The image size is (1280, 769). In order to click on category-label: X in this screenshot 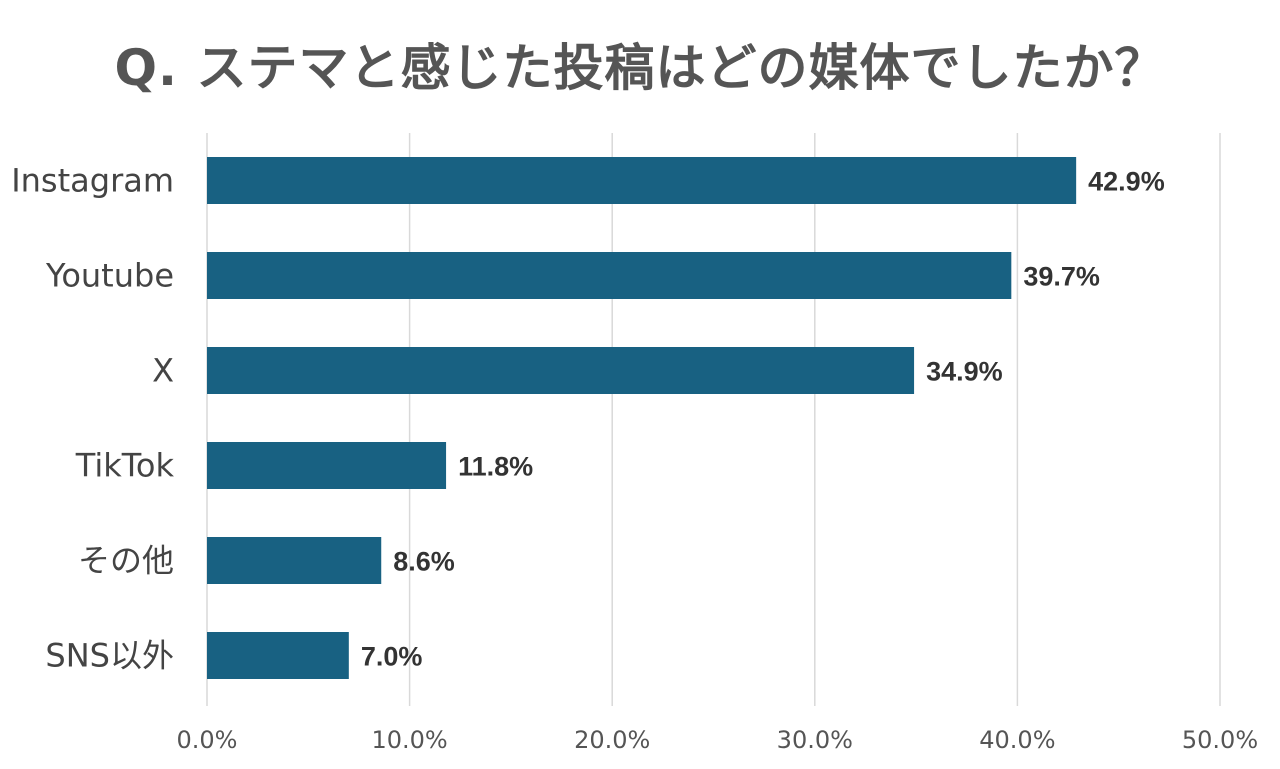, I will do `click(163, 371)`.